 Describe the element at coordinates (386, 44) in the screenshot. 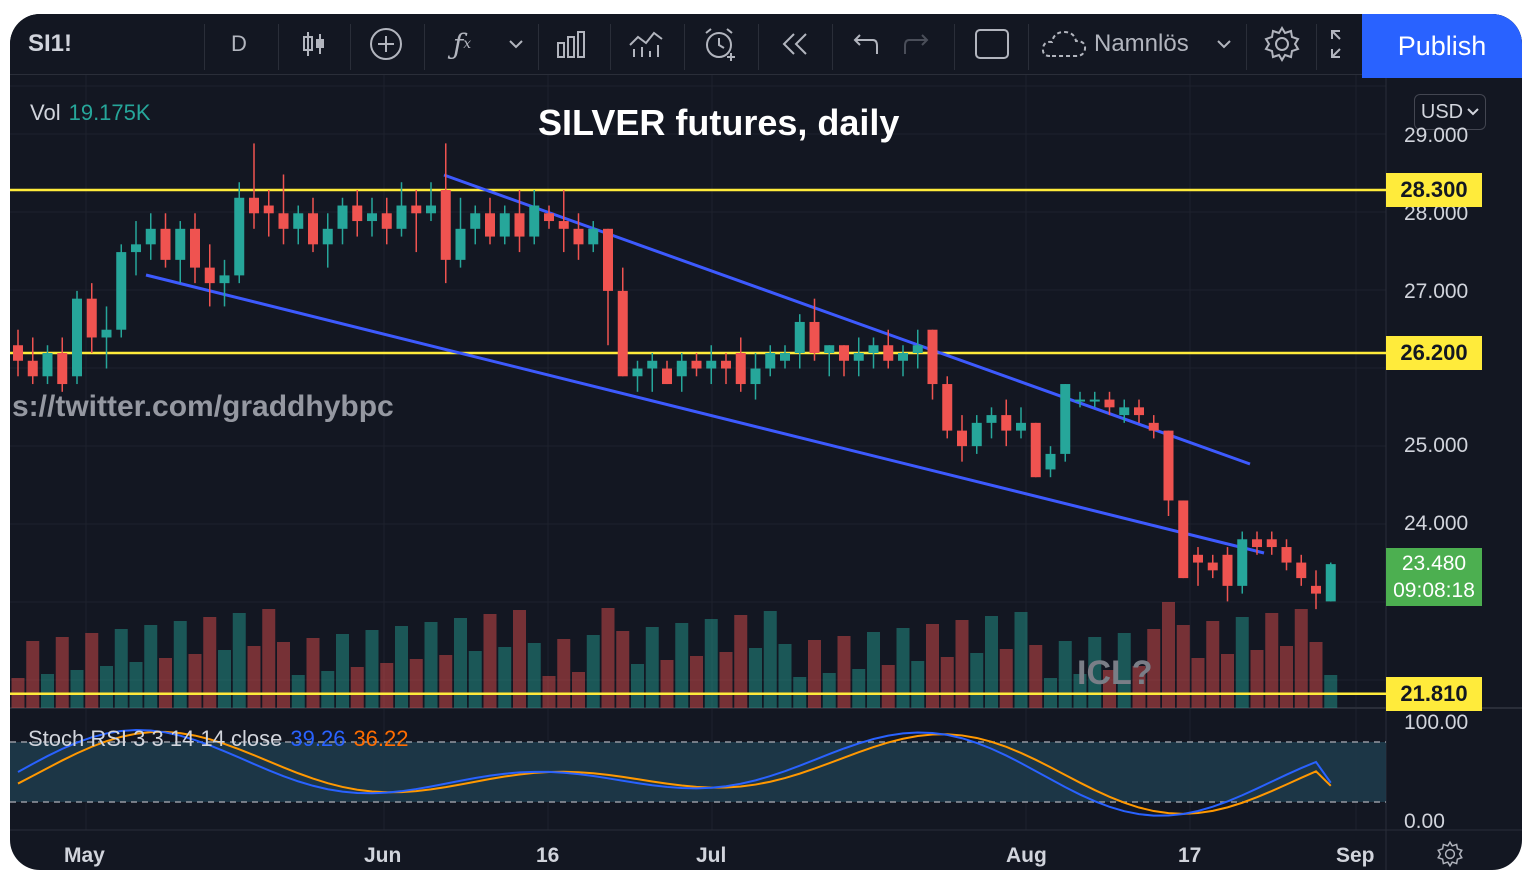

I see `plus-circle-icon` at that location.